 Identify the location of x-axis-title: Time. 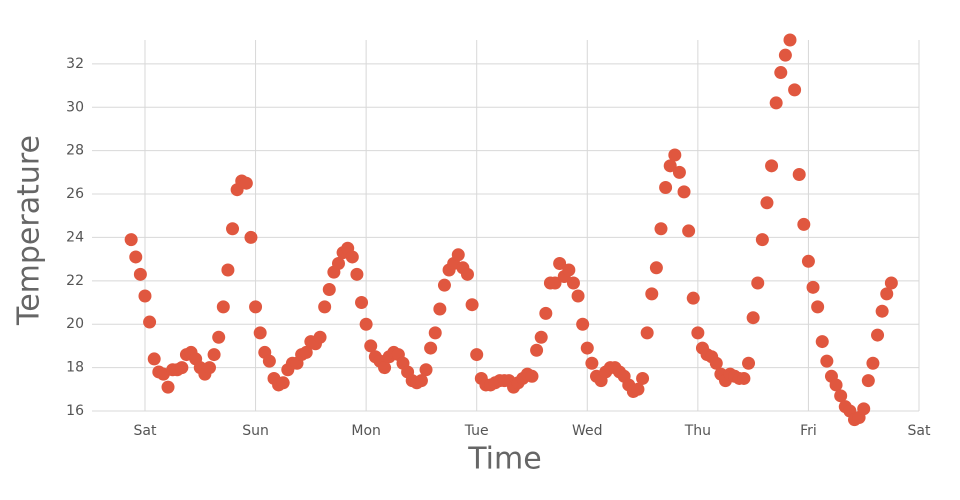
(504, 459).